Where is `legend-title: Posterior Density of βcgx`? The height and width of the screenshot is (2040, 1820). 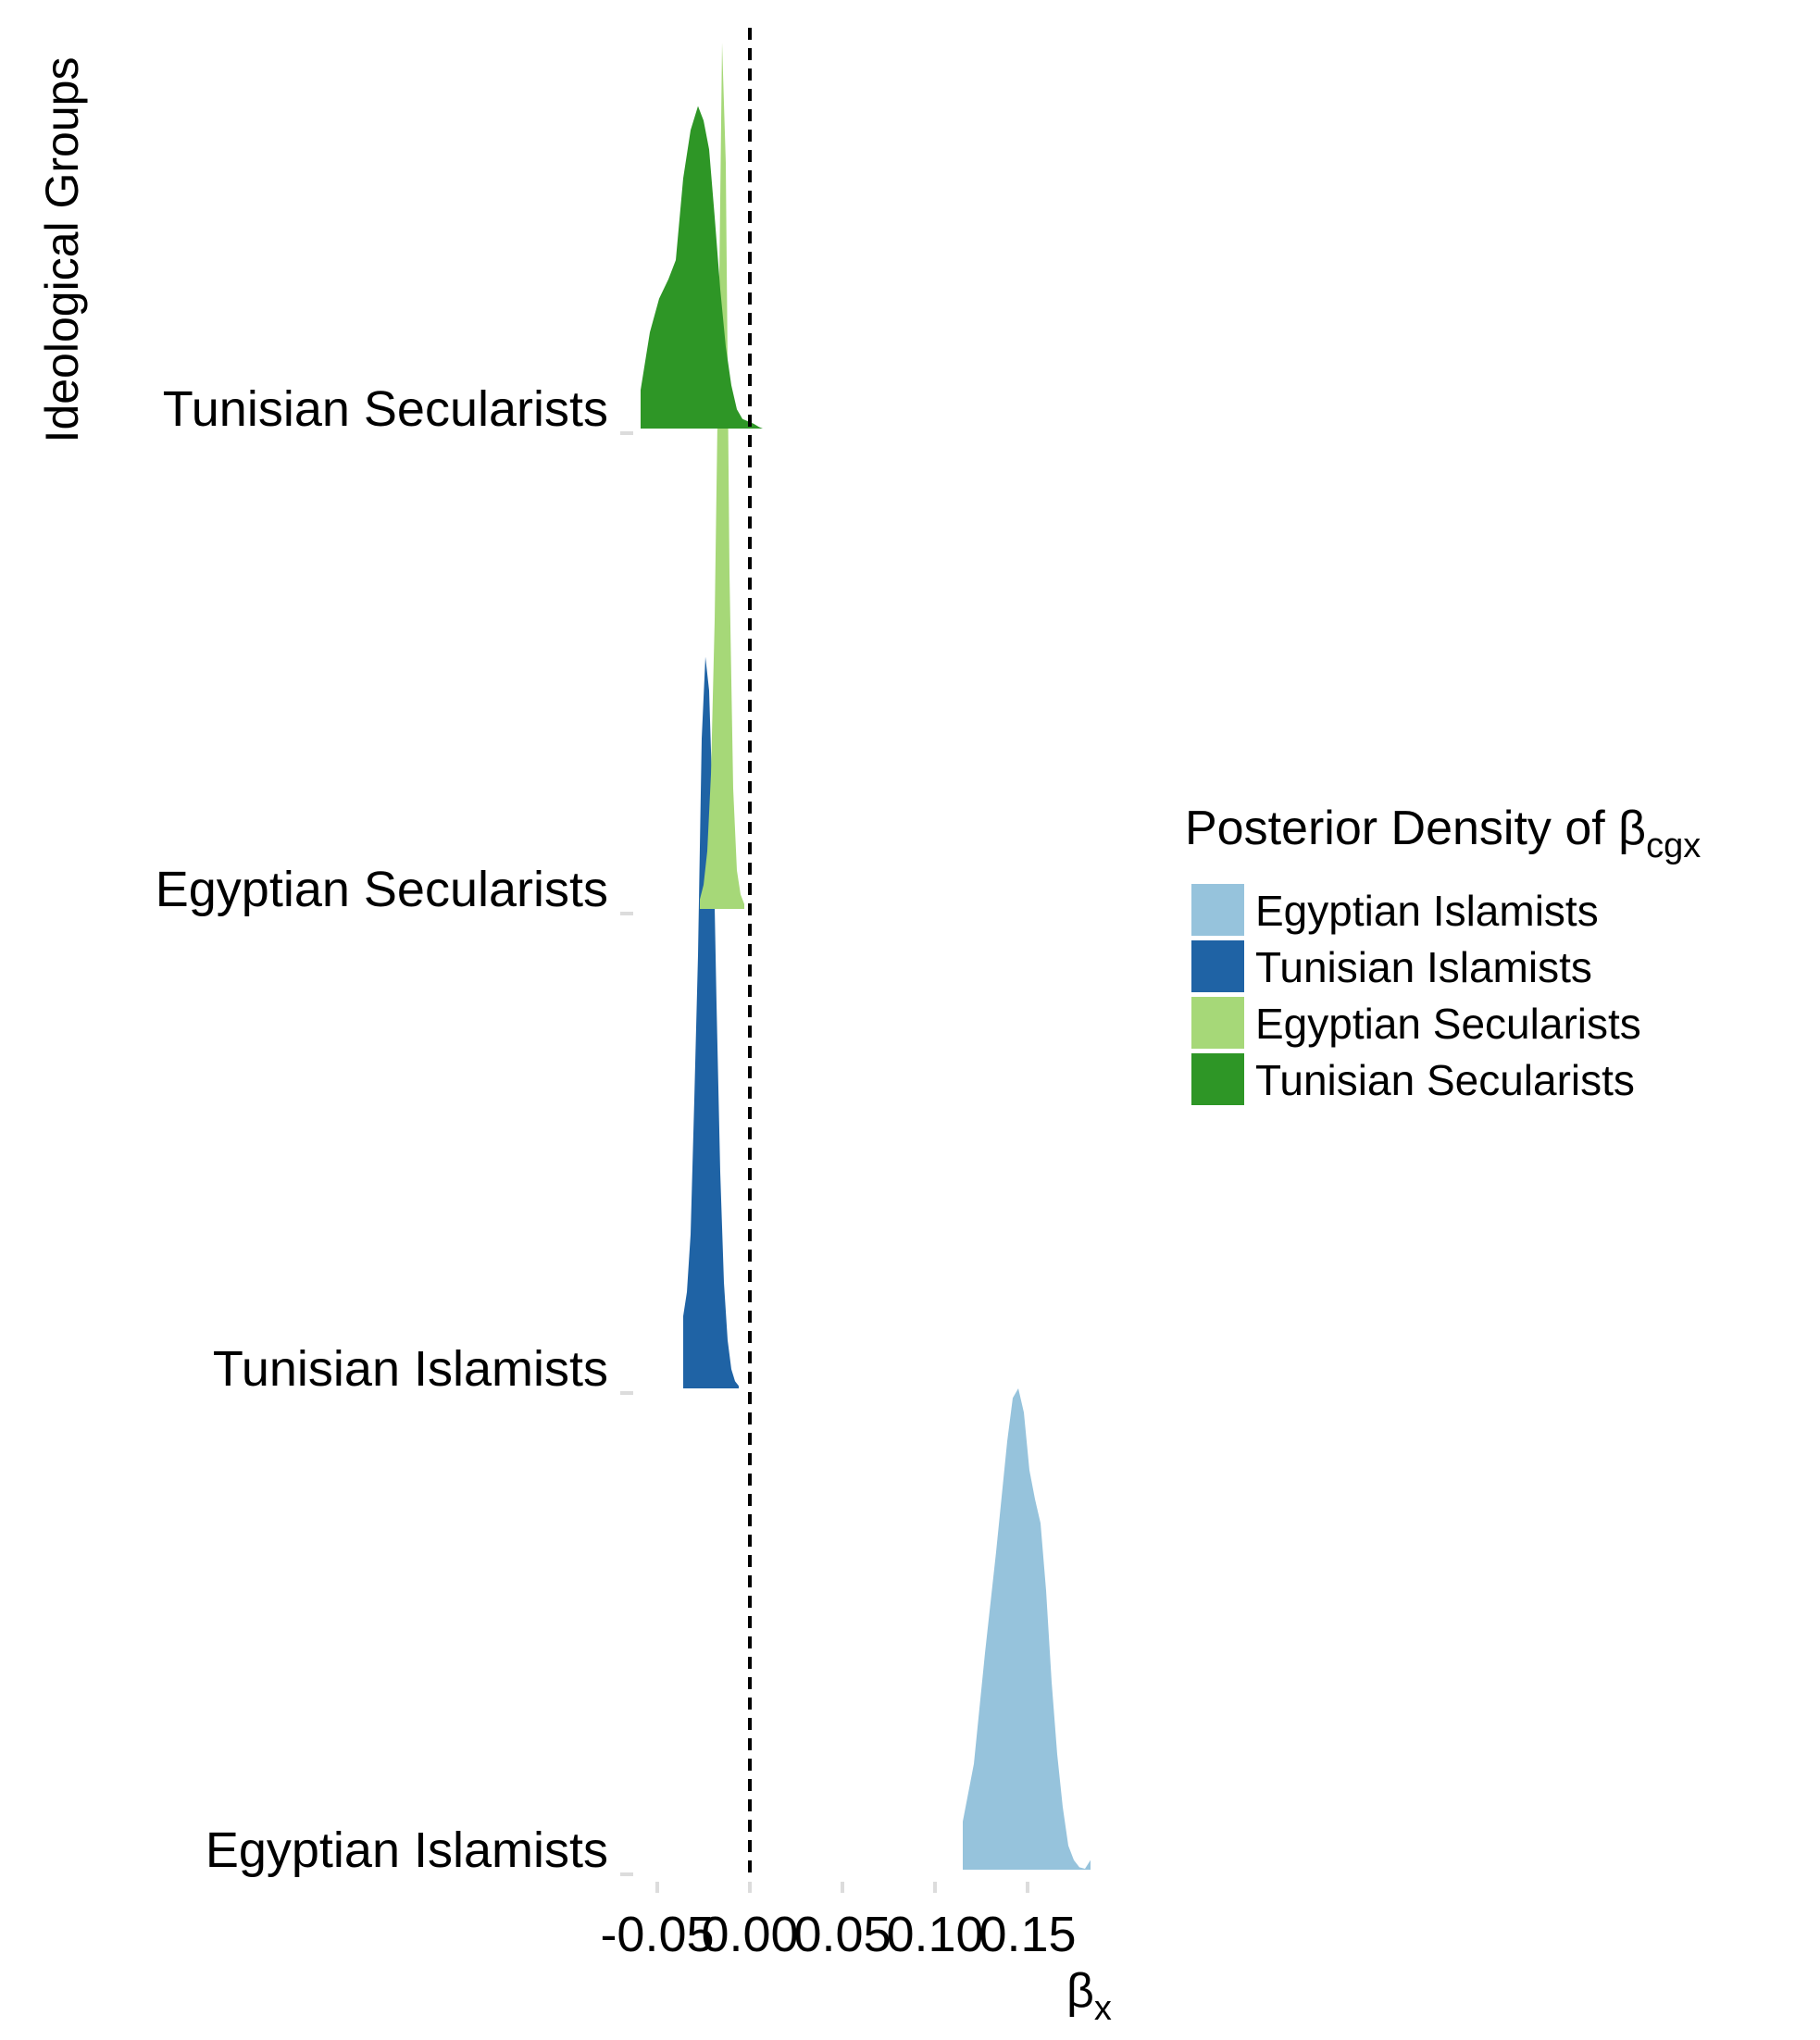
legend-title: Posterior Density of βcgx is located at coordinates (1443, 833).